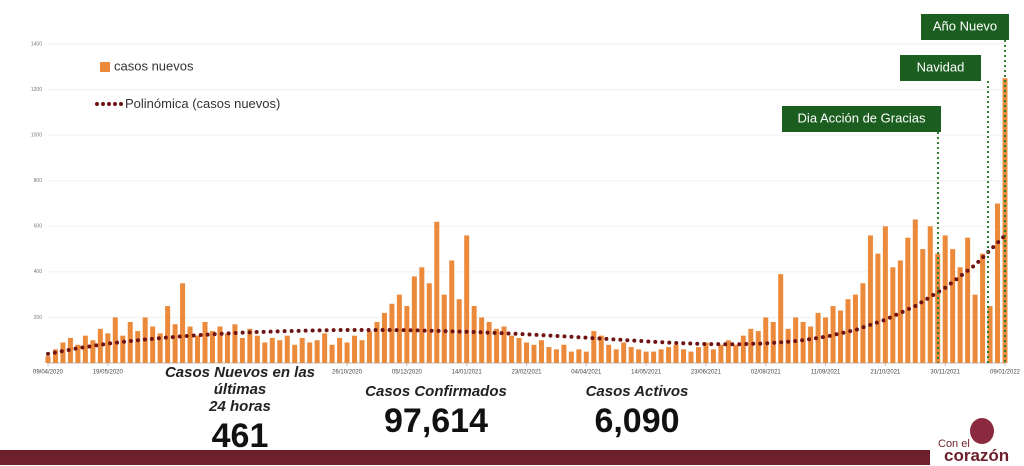 The image size is (1024, 466). Describe the element at coordinates (436, 391) in the screenshot. I see `stat-label: Casos Confirmados` at that location.